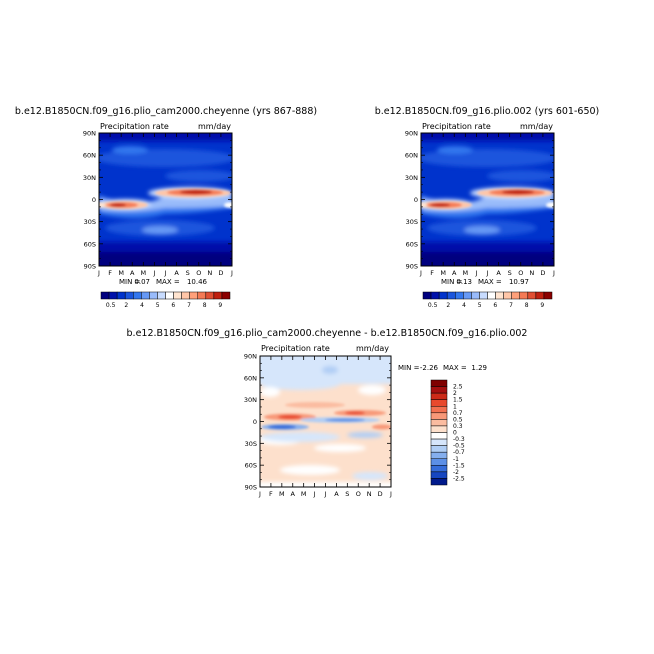 This screenshot has width=654, height=654. What do you see at coordinates (455, 368) in the screenshot?
I see `panel-3-max-label: MAX =` at bounding box center [455, 368].